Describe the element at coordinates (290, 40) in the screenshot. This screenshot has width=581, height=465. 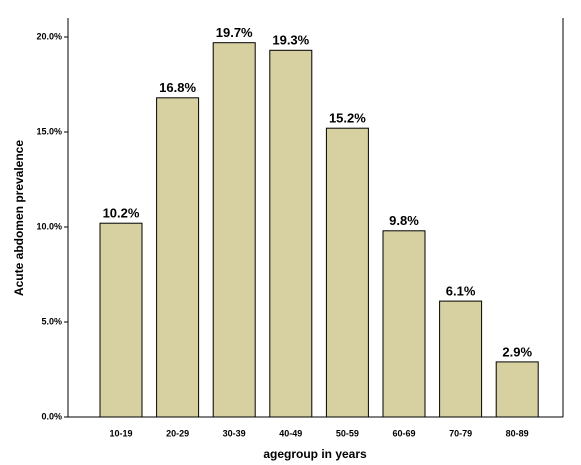
I see `value-label: 19.3%` at that location.